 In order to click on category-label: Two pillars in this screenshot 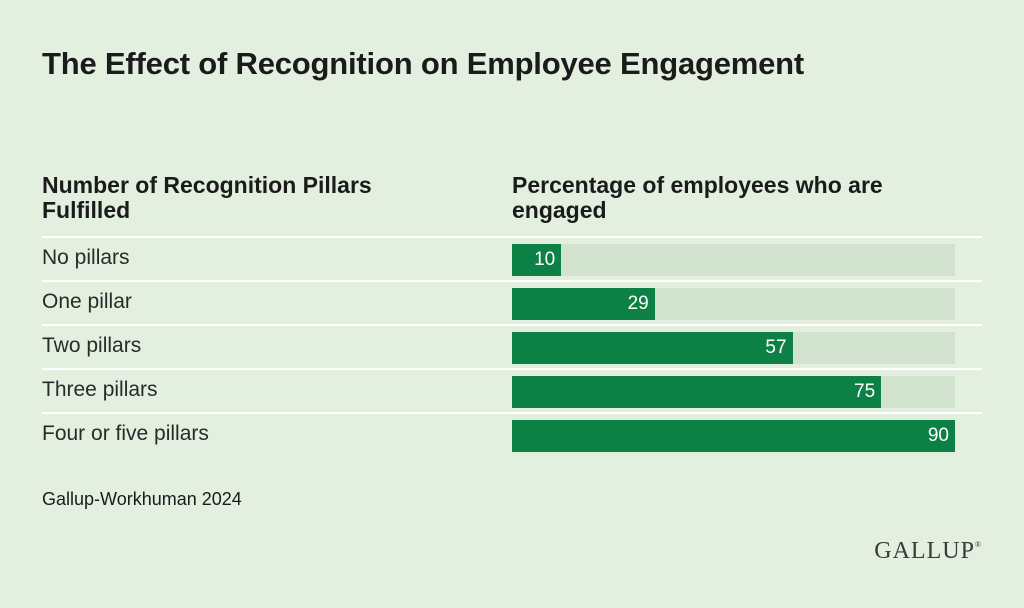, I will do `click(92, 345)`.